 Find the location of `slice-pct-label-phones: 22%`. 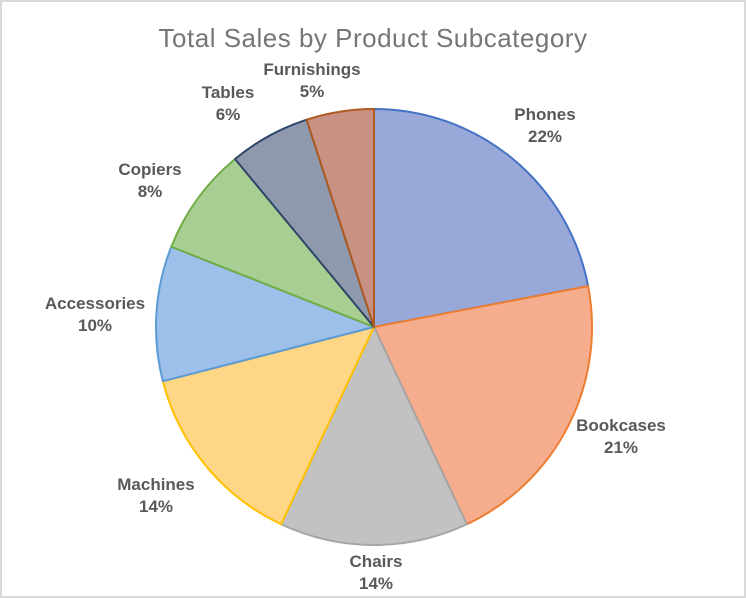

slice-pct-label-phones: 22% is located at coordinates (545, 136).